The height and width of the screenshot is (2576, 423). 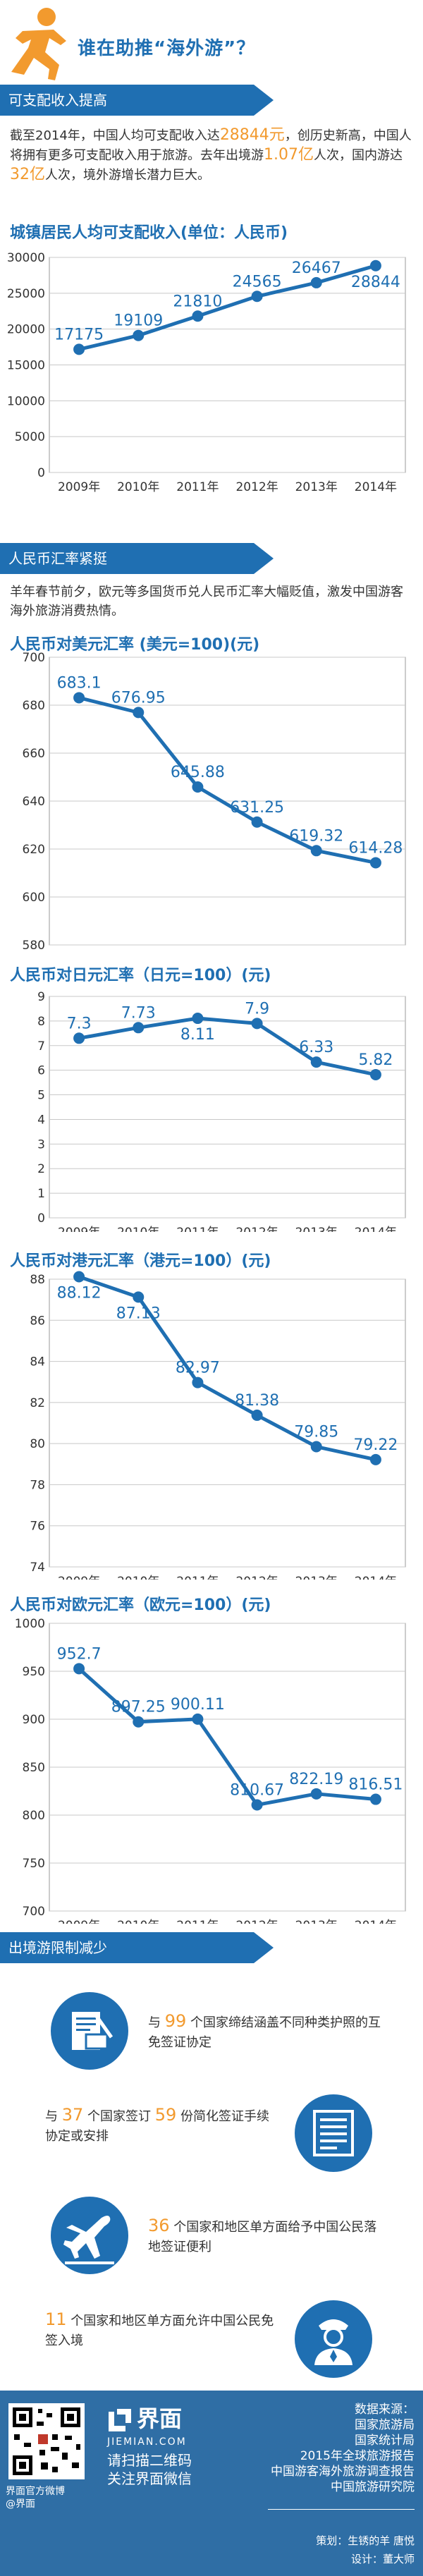 I want to click on data-label: 87.13, so click(x=138, y=1314).